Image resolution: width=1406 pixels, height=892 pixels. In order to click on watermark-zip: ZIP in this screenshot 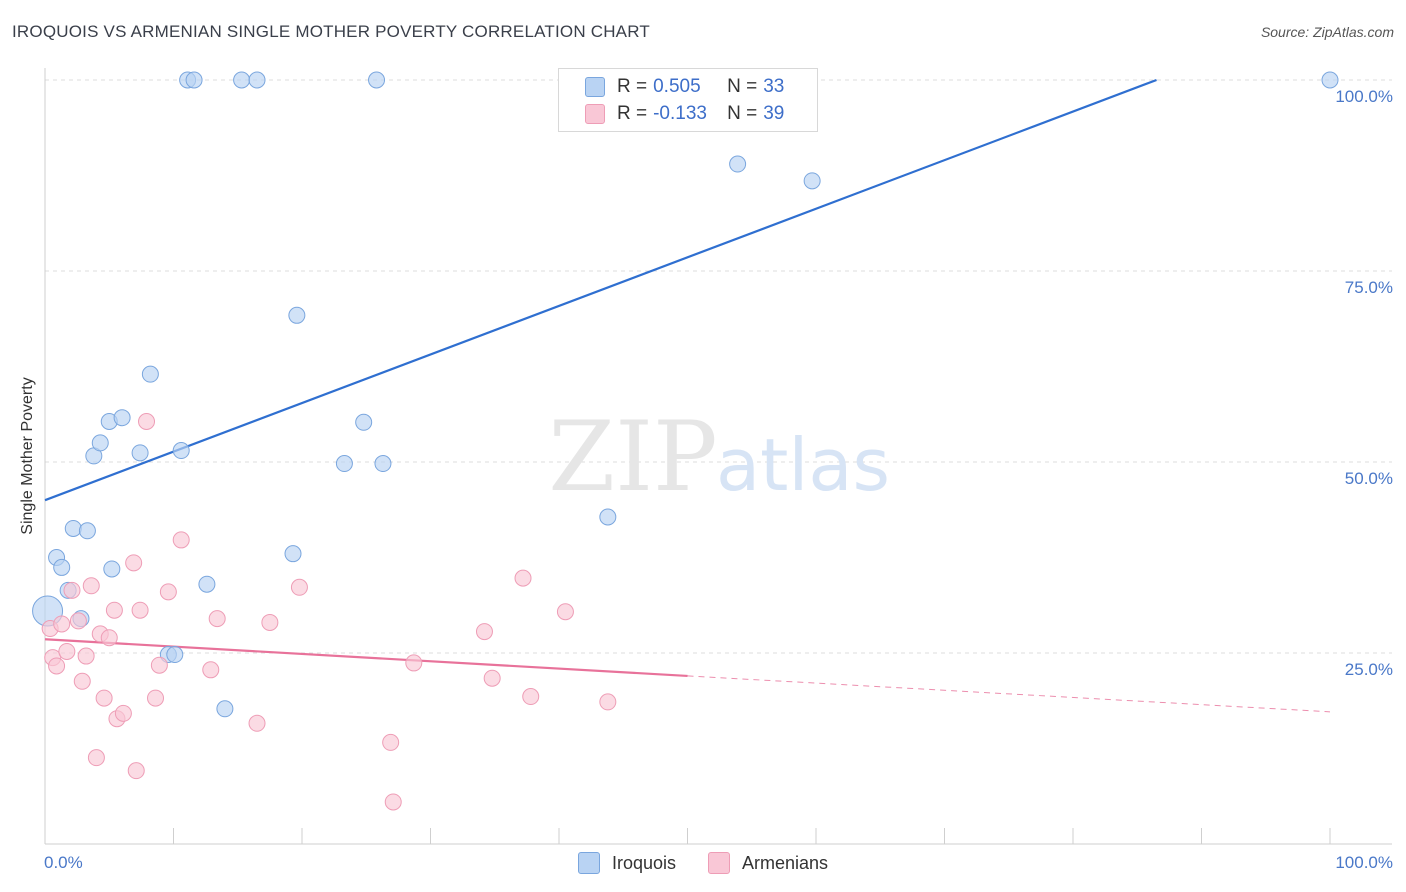, I will do `click(632, 457)`.